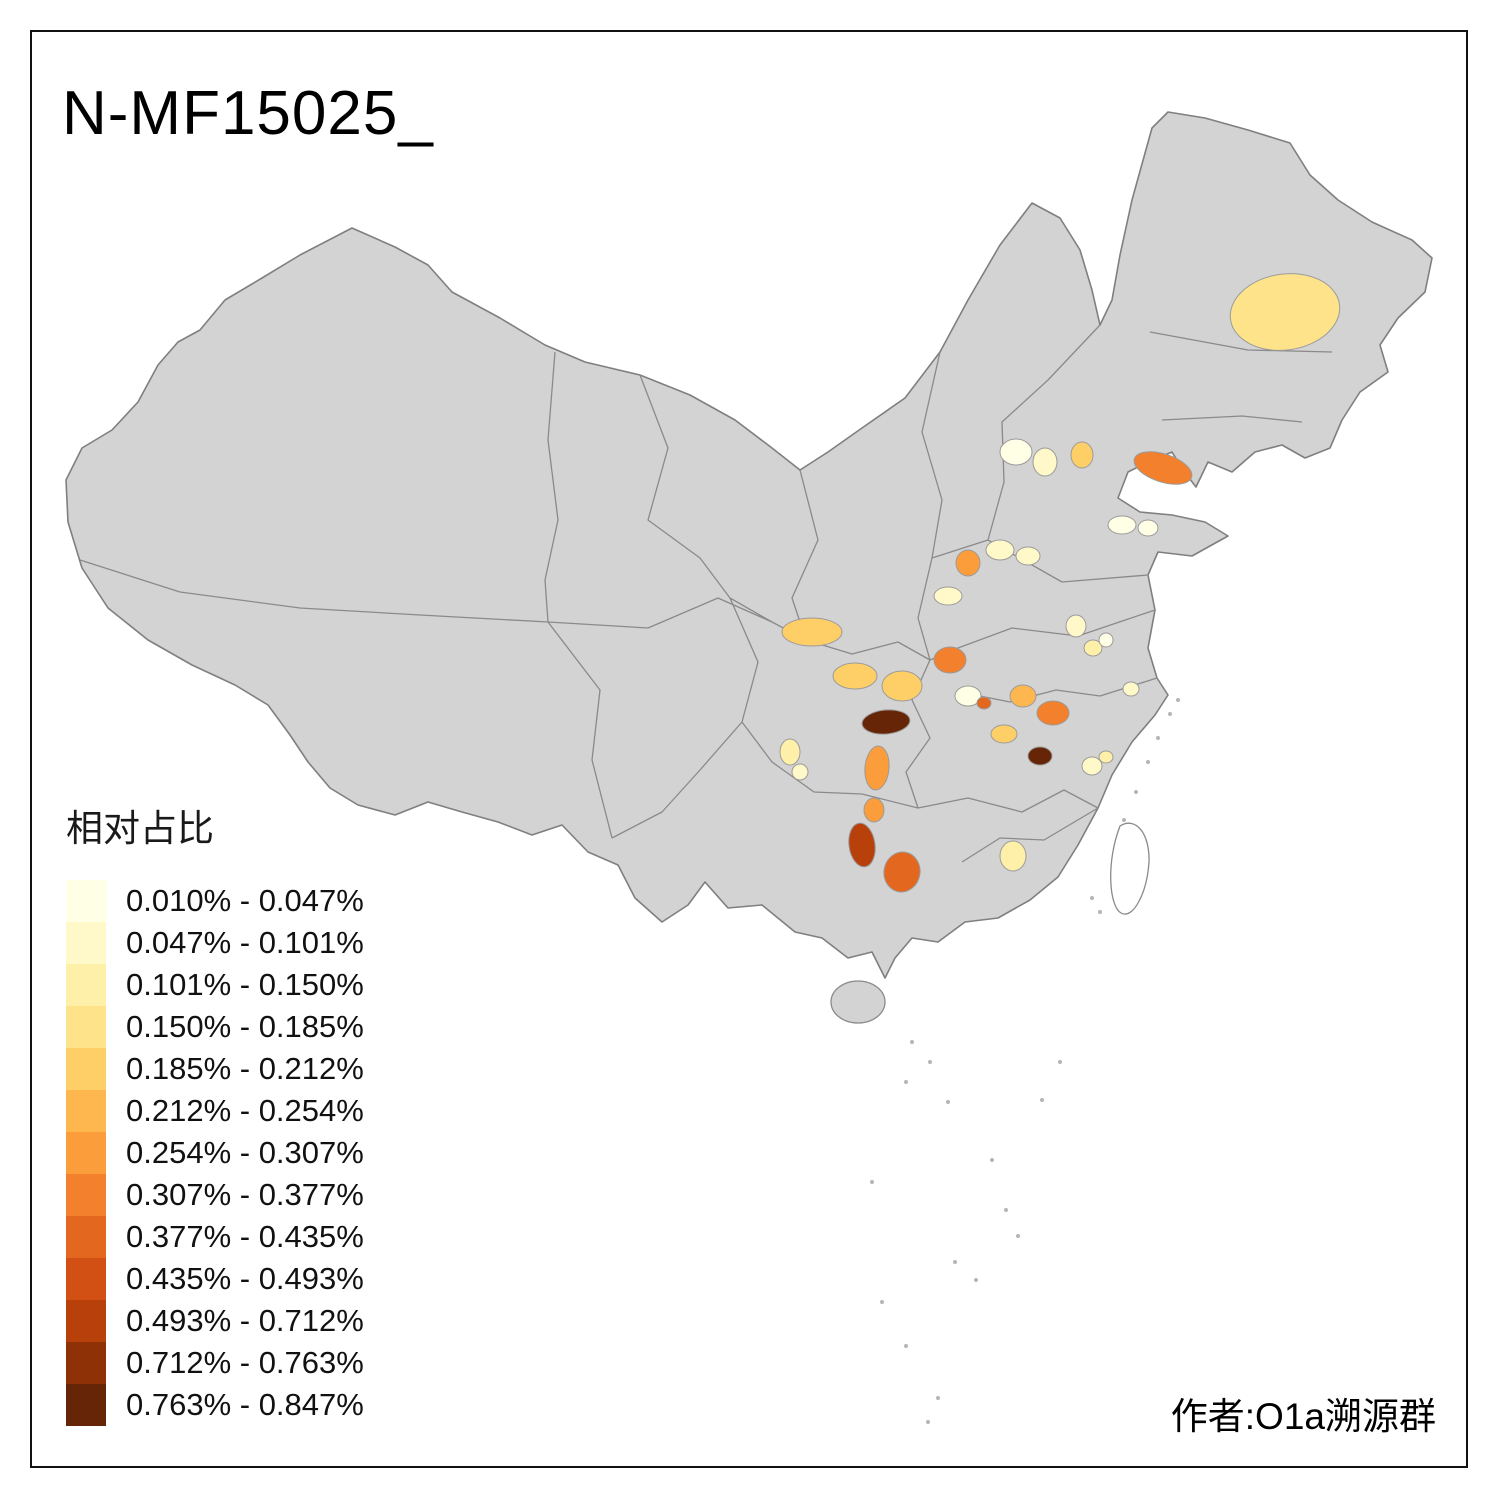 This screenshot has width=1500, height=1500. I want to click on legend-label: 0.212% - 0.254%, so click(245, 1110).